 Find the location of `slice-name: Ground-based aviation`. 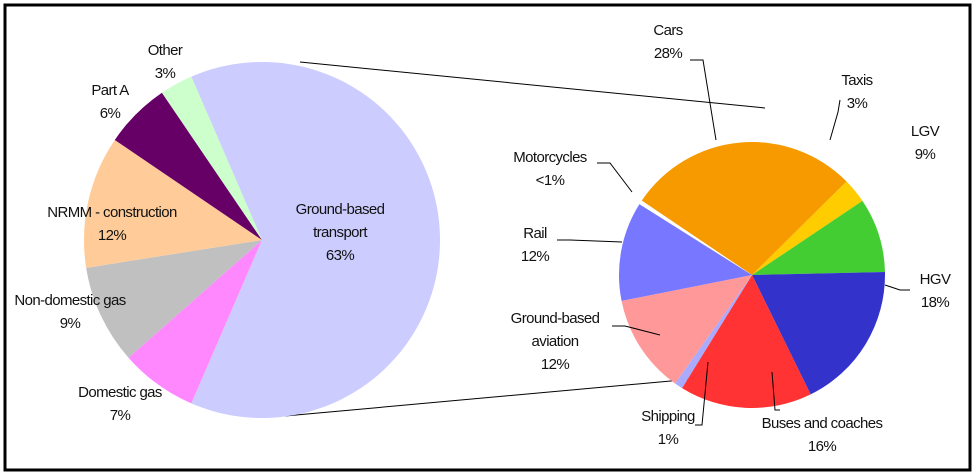

slice-name: Ground-based aviation is located at coordinates (555, 330).